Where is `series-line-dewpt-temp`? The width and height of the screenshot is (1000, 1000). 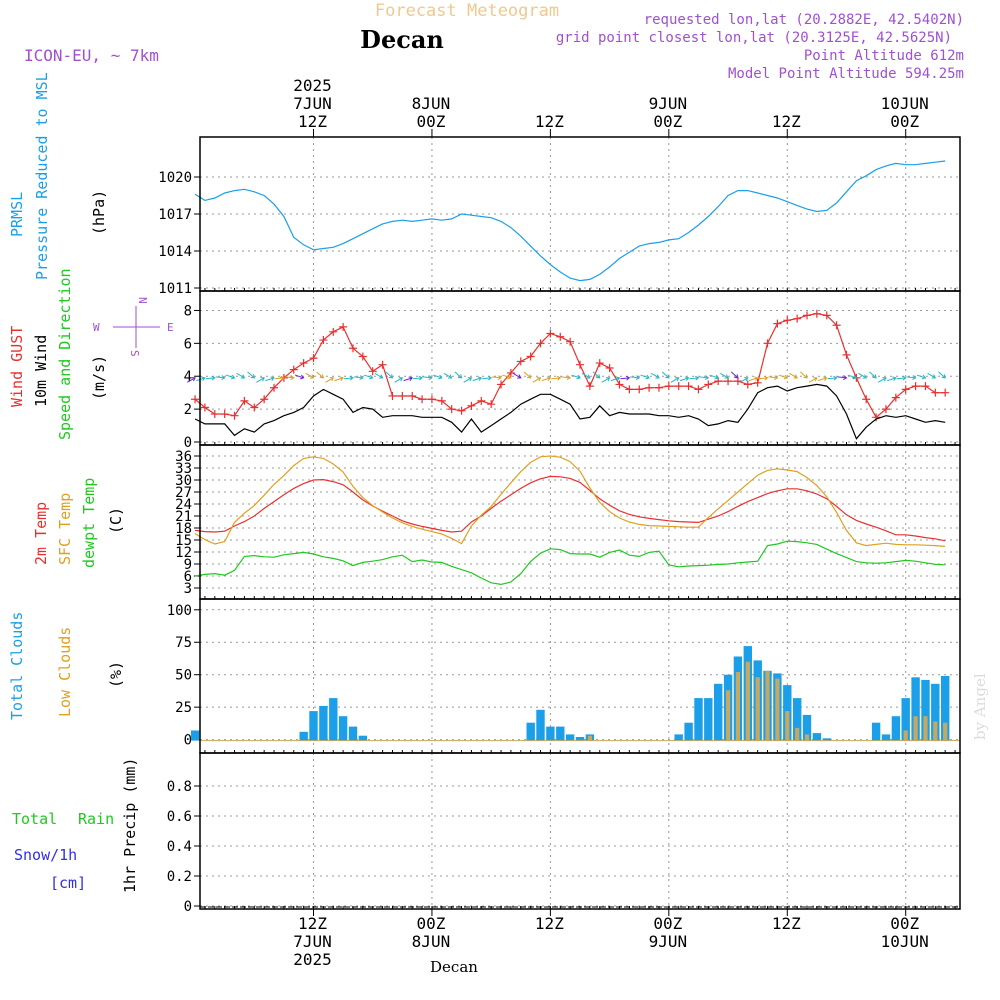 series-line-dewpt-temp is located at coordinates (570, 563).